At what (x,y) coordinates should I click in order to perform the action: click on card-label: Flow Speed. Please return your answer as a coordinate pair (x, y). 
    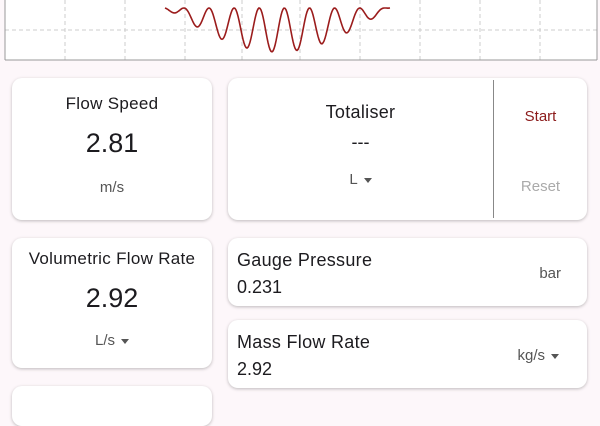
    Looking at the image, I should click on (112, 103).